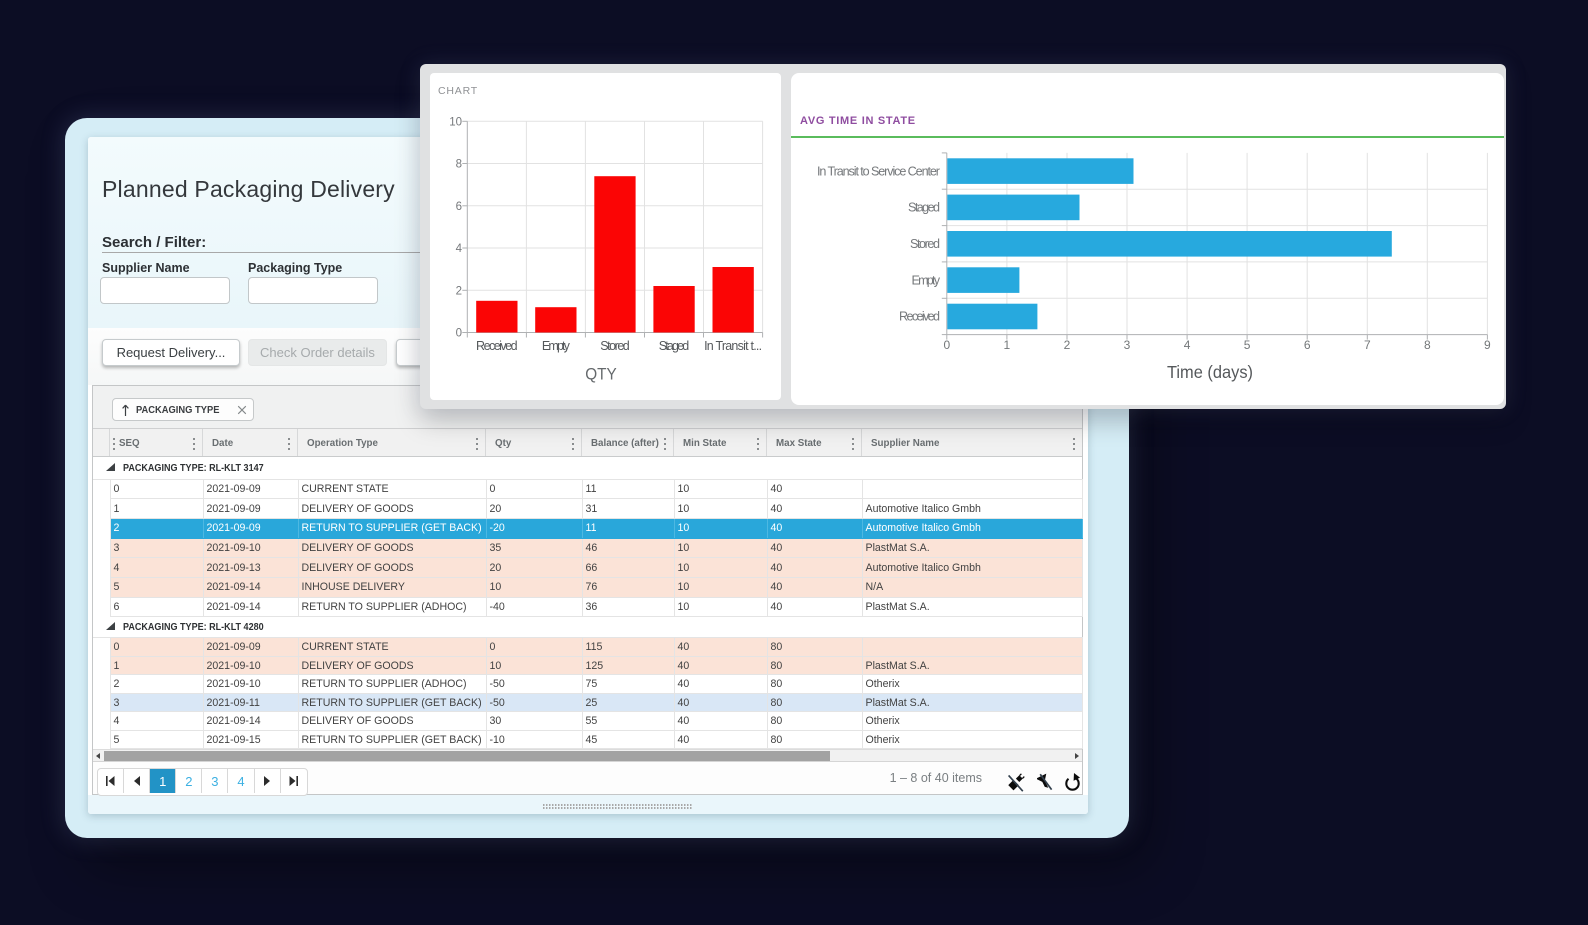  What do you see at coordinates (1210, 372) in the screenshot?
I see `svg-text: Time (days)` at bounding box center [1210, 372].